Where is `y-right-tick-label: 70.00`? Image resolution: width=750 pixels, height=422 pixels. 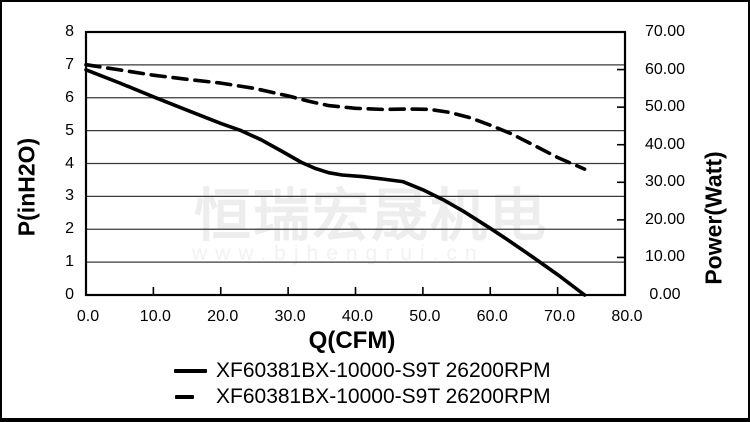 y-right-tick-label: 70.00 is located at coordinates (665, 31).